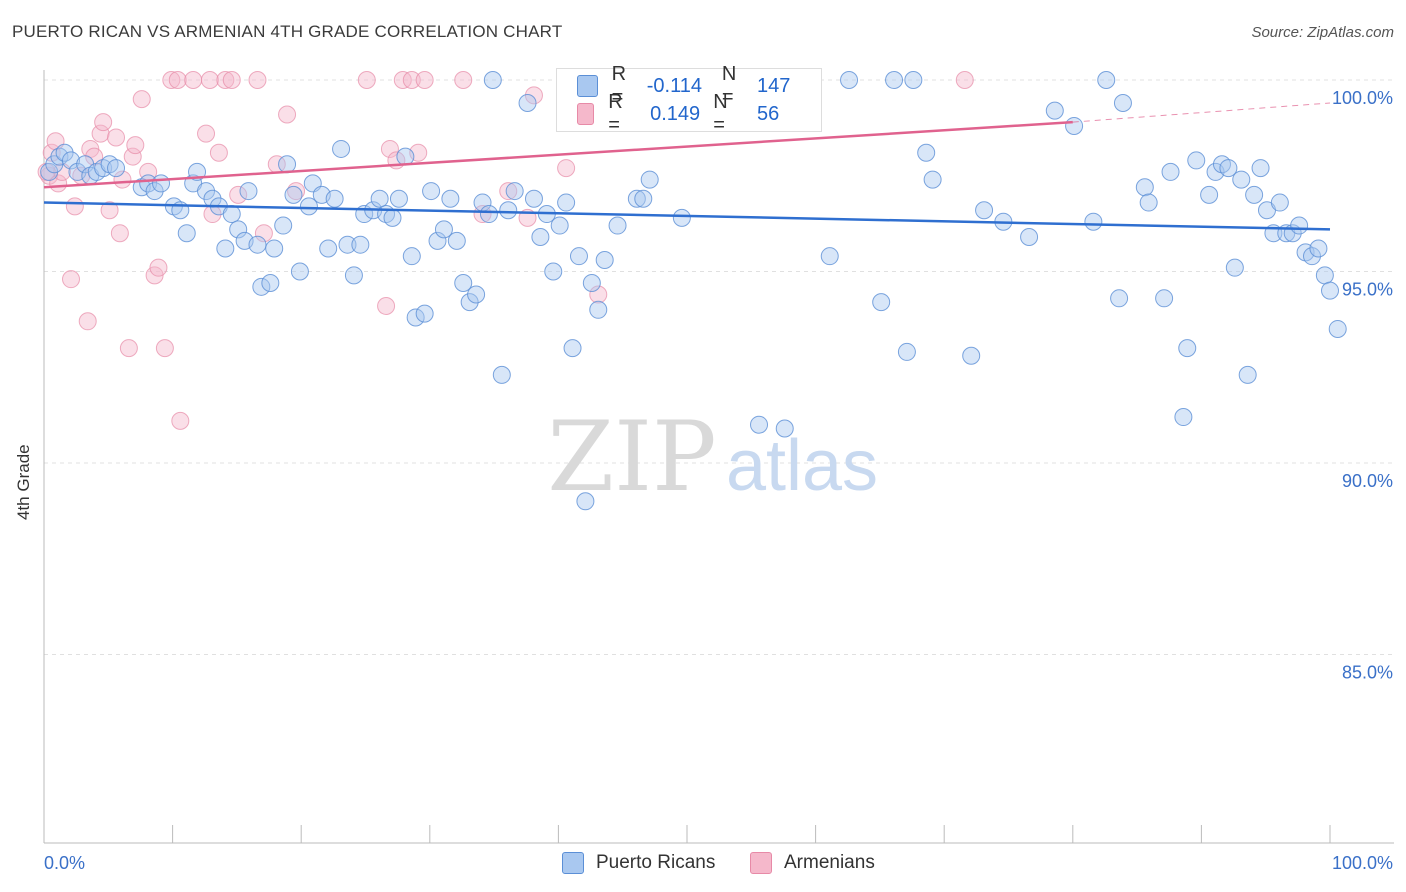 The width and height of the screenshot is (1406, 892). Describe the element at coordinates (699, 85) in the screenshot. I see `legend-row-puerto-ricans: R = -0.114 N = 147` at that location.